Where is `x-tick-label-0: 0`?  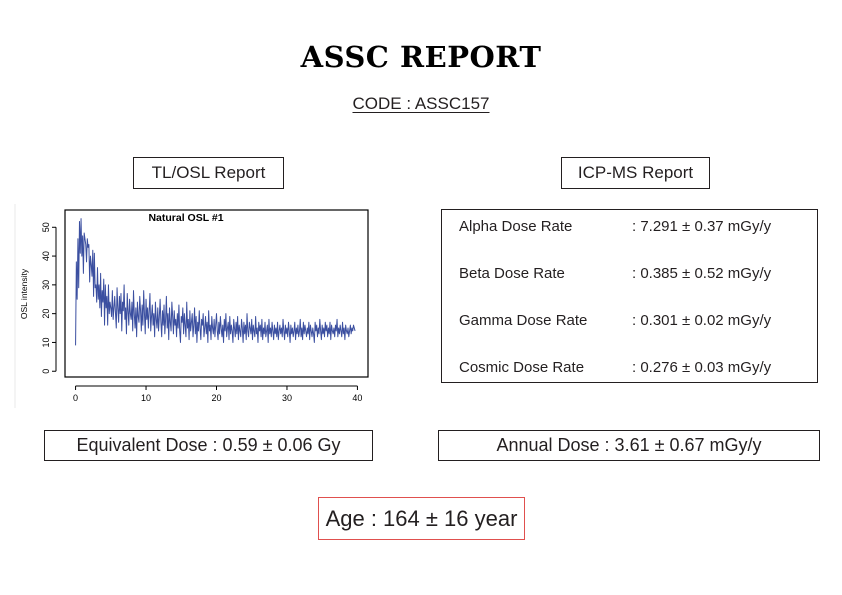 x-tick-label-0: 0 is located at coordinates (75, 398).